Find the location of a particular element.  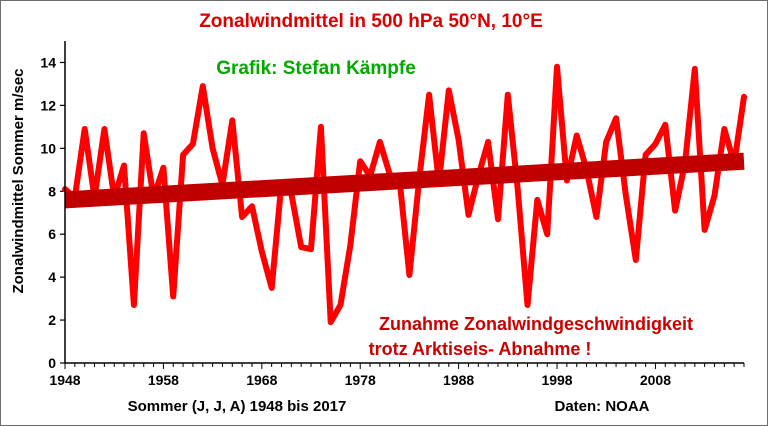

x-tick-label: 1988 is located at coordinates (458, 380).